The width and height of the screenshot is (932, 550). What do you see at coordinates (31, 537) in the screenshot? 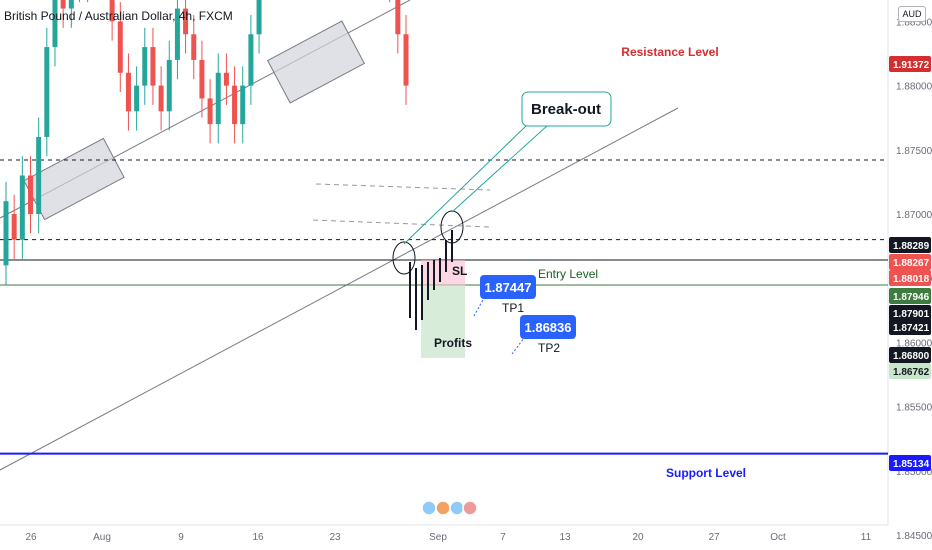
I see `x-tick-label: 26` at bounding box center [31, 537].